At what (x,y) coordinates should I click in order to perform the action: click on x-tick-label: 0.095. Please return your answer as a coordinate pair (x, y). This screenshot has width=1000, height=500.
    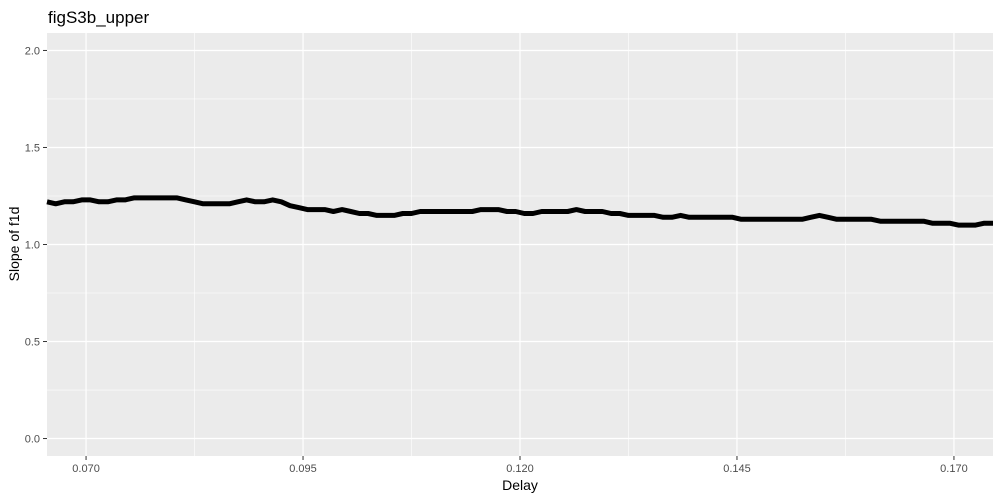
    Looking at the image, I should click on (303, 469).